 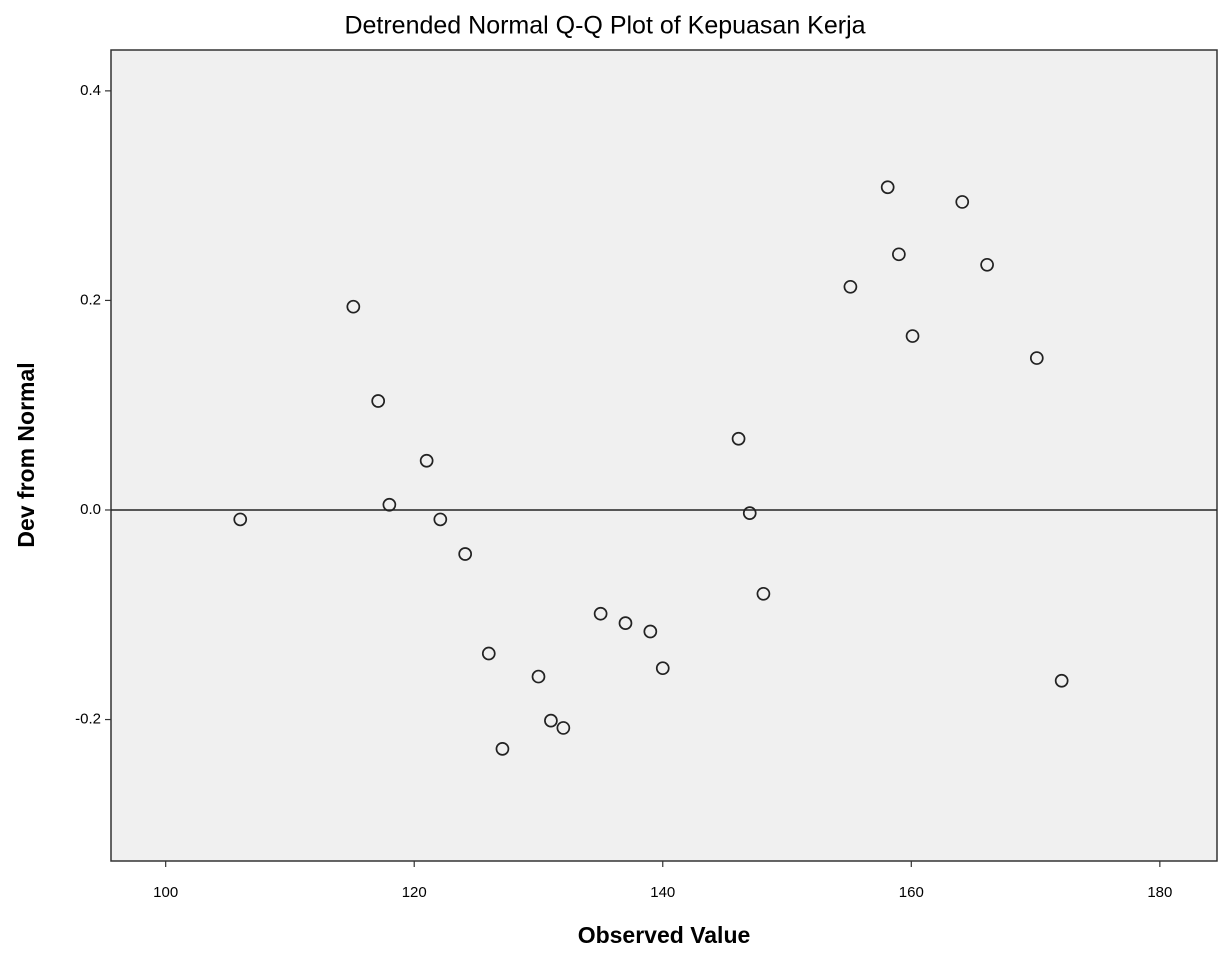 What do you see at coordinates (664, 935) in the screenshot?
I see `x-axis-label: Observed Value` at bounding box center [664, 935].